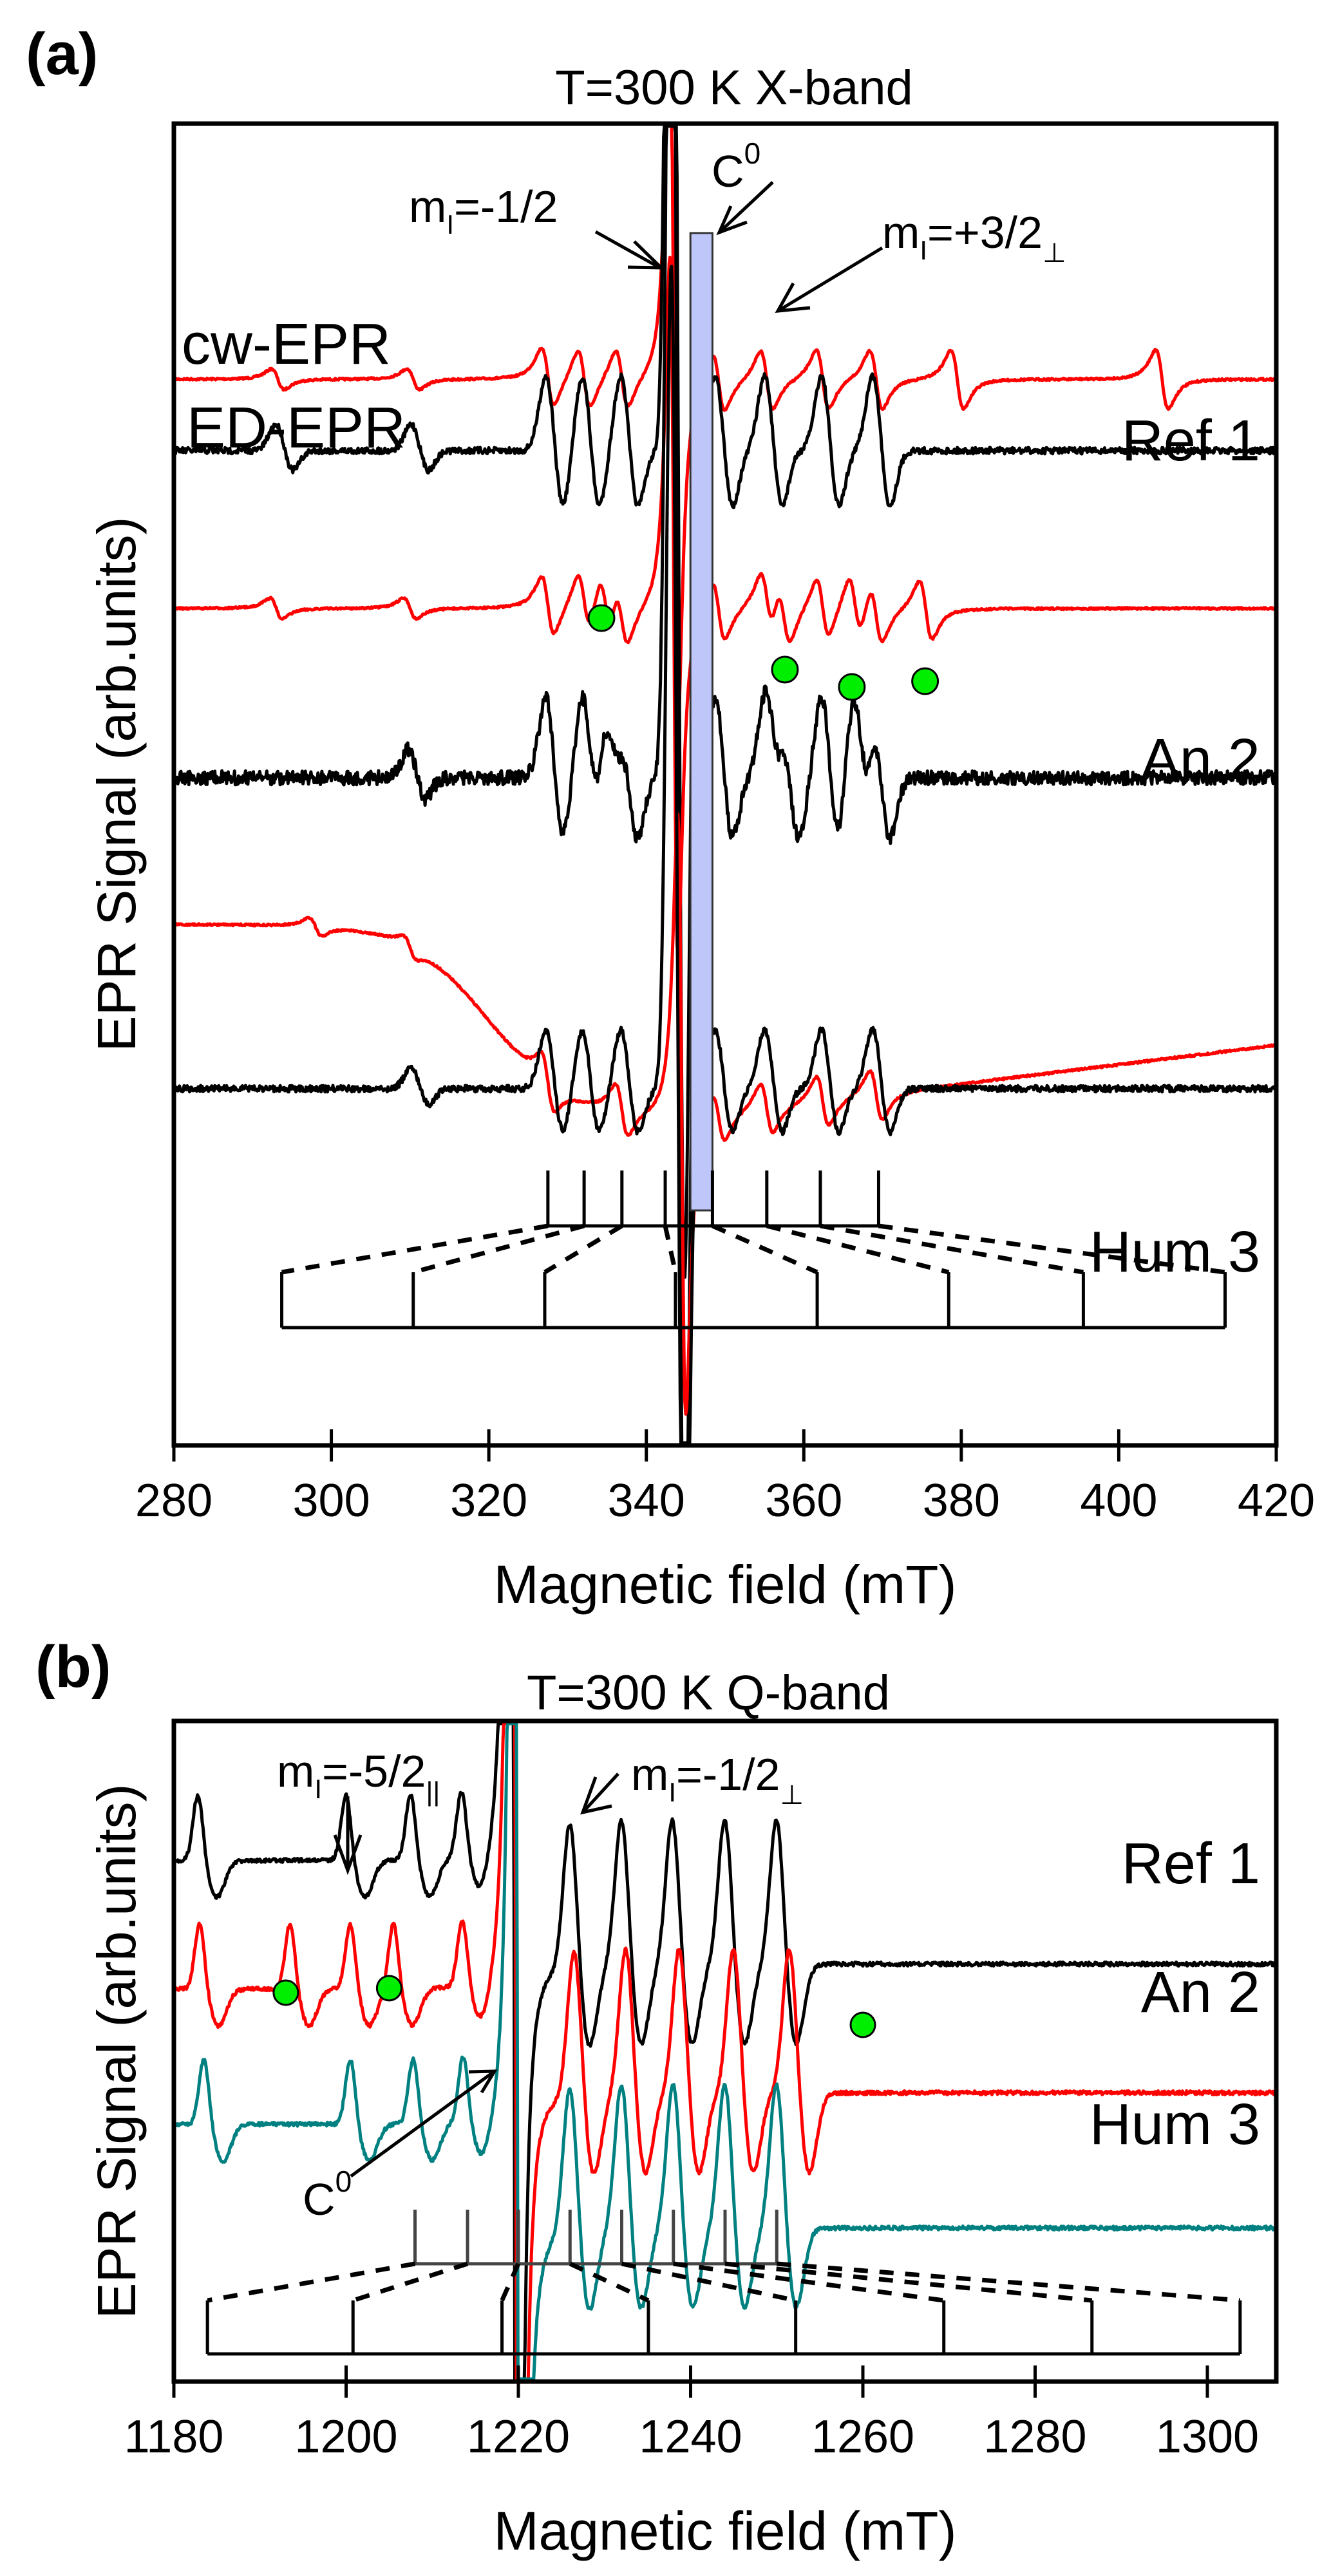 The width and height of the screenshot is (1331, 2576). What do you see at coordinates (348, 1836) in the screenshot?
I see `arrow-mi-minus-five-half` at bounding box center [348, 1836].